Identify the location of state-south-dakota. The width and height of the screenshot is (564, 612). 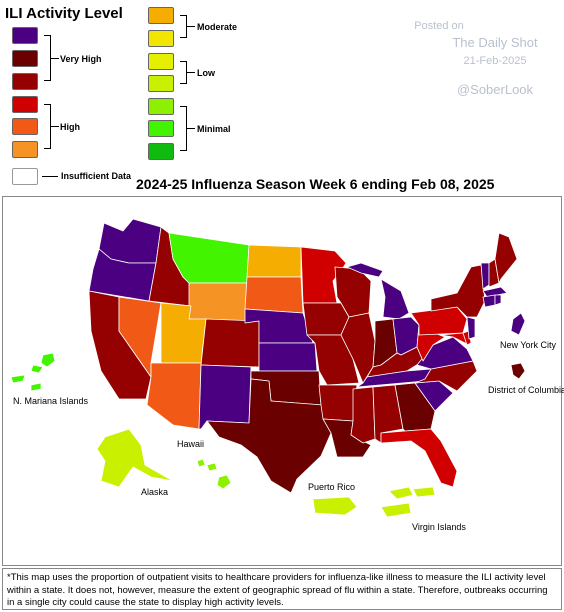
(274, 295).